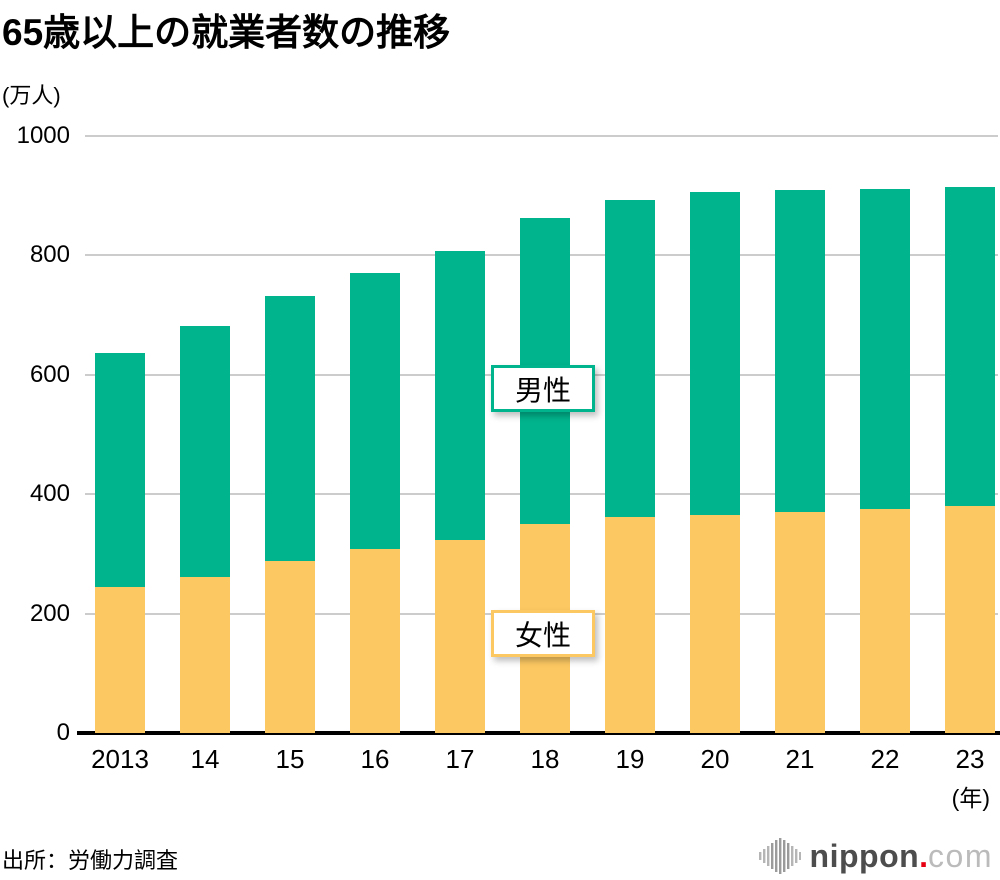 Image resolution: width=1000 pixels, height=880 pixels. Describe the element at coordinates (375, 411) in the screenshot. I see `bar-16-male` at that location.